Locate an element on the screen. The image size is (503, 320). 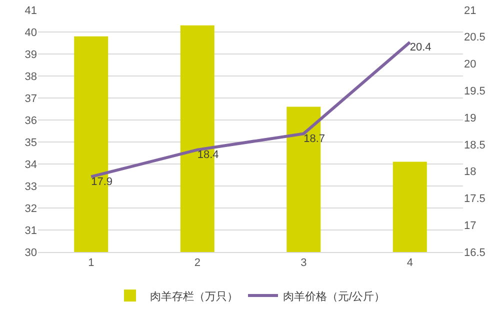
legend-label: 肉羊存栏（万只） is located at coordinates (194, 296).